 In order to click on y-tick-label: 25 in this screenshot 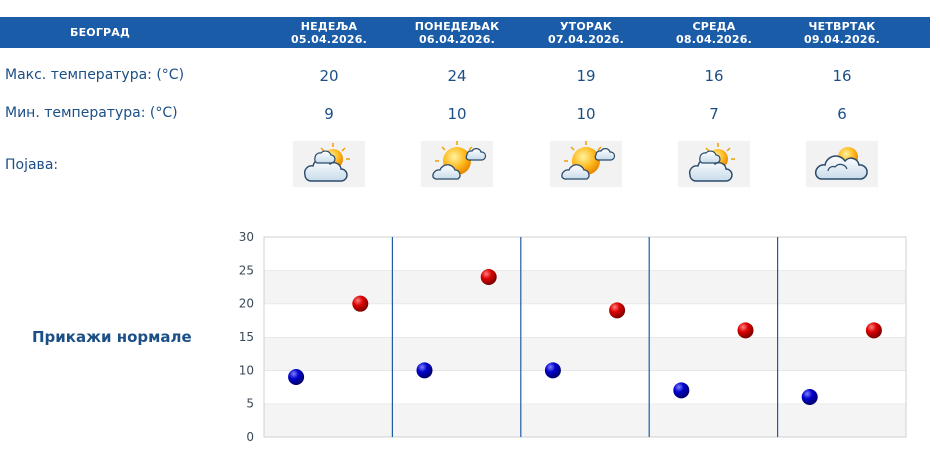, I will do `click(246, 270)`.